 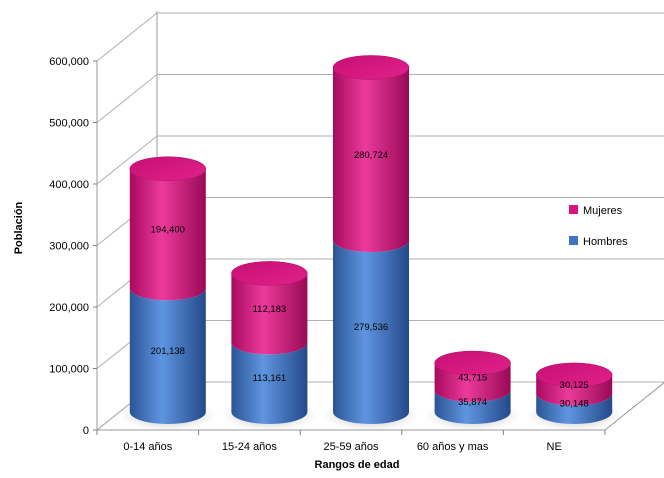 What do you see at coordinates (168, 230) in the screenshot?
I see `data-label: 194,400` at bounding box center [168, 230].